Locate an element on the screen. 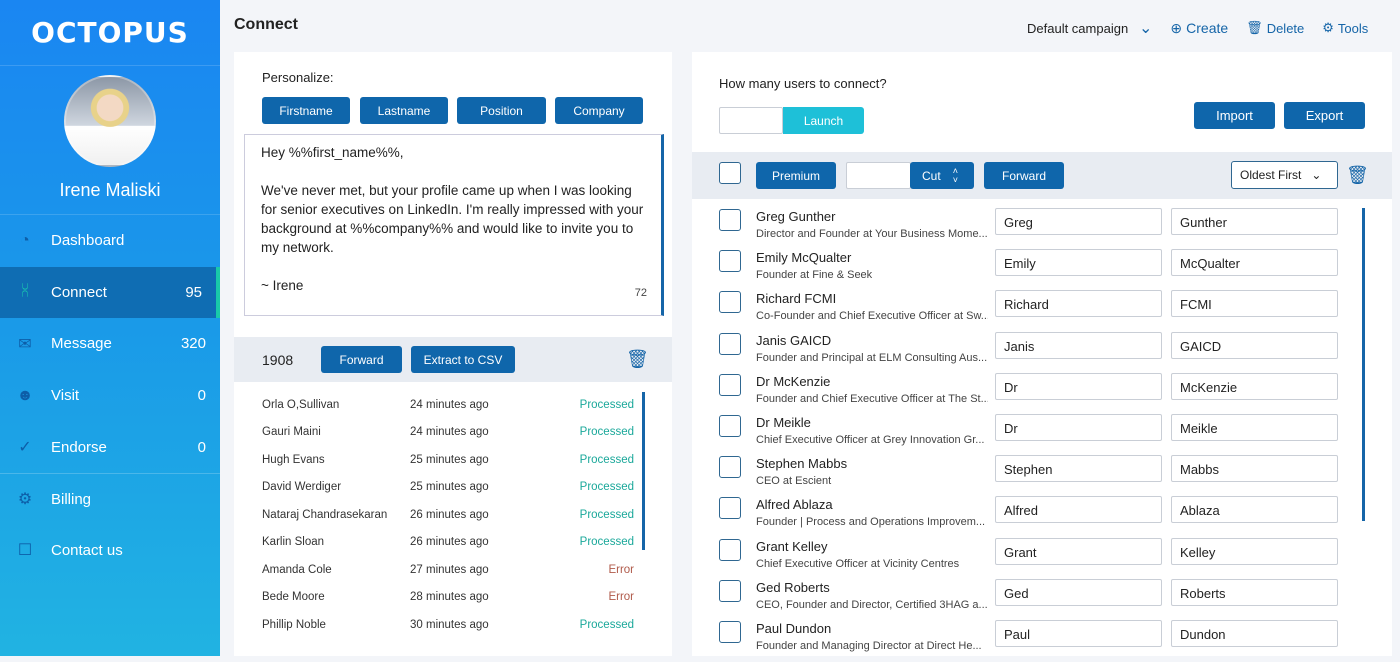 Image resolution: width=1400 pixels, height=662 pixels. user-name: Ged Roberts is located at coordinates (793, 587).